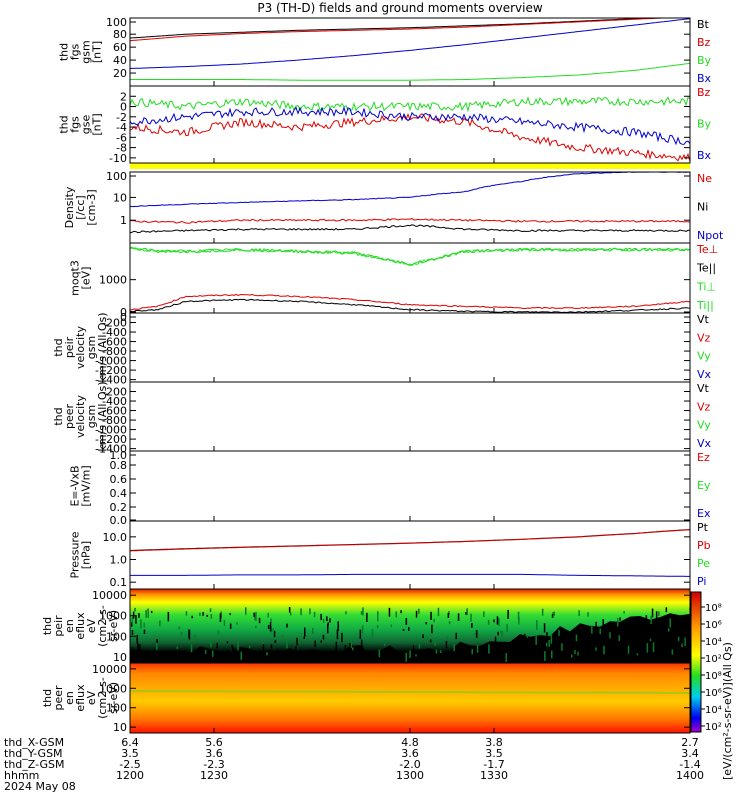 The image size is (750, 800). What do you see at coordinates (111, 439) in the screenshot?
I see `ytick-label-peer-velocity: -1200` at bounding box center [111, 439].